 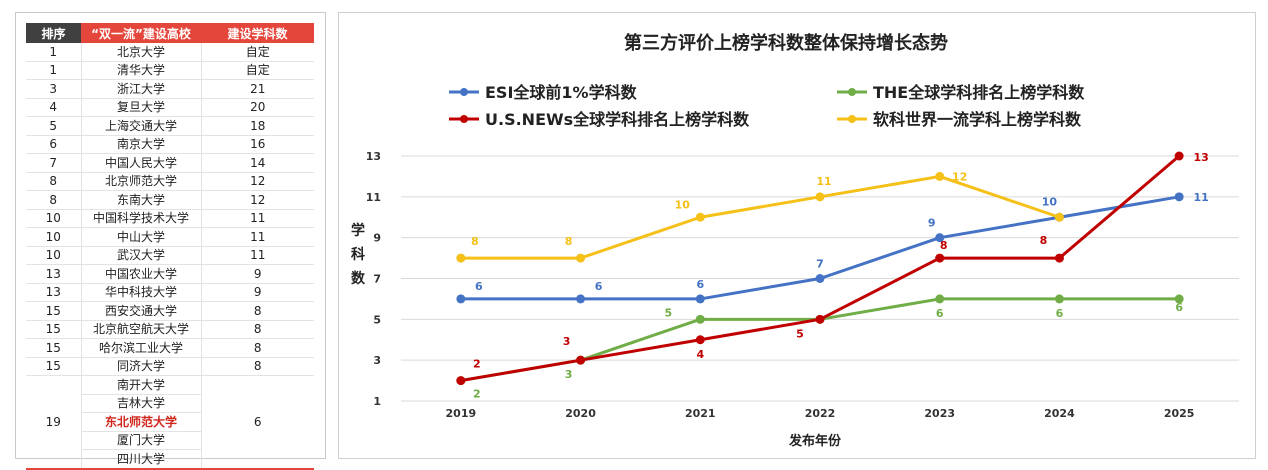 What do you see at coordinates (170, 329) in the screenshot?
I see `table-row: 15 北京航空航天大学 8` at bounding box center [170, 329].